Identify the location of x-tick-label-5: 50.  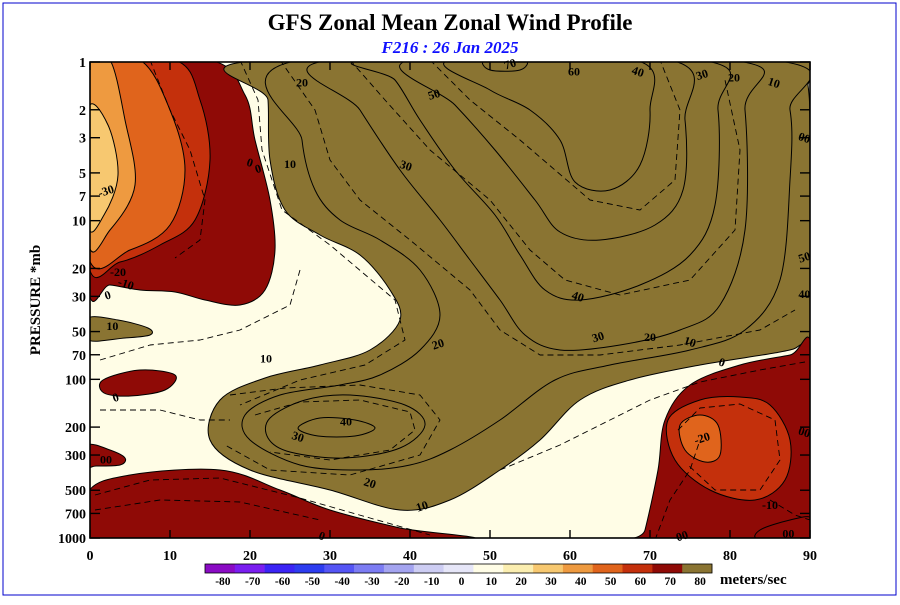
(490, 556).